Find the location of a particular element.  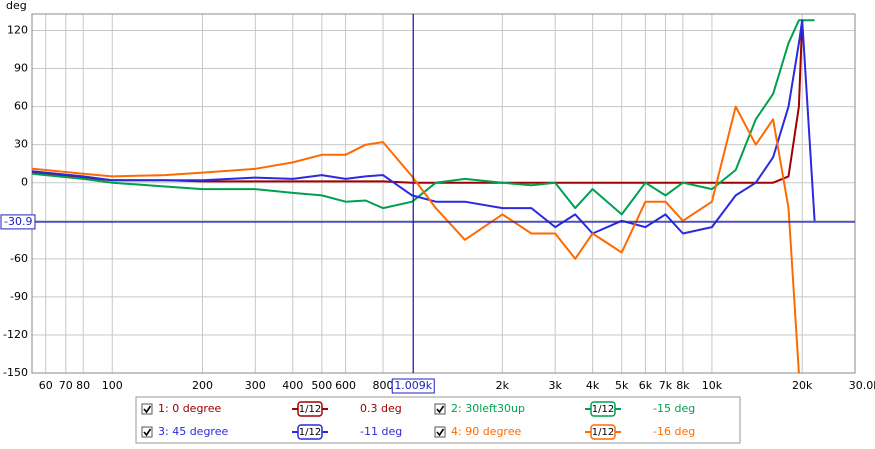

x-tick-label: 500 is located at coordinates (321, 385).